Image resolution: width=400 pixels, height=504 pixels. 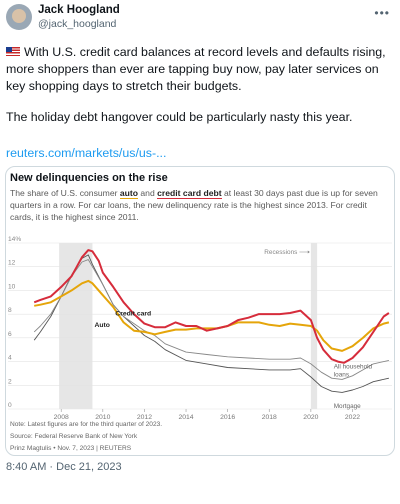 What do you see at coordinates (71, 448) in the screenshot?
I see `chart-credit: Prinz Magtulis • Nov. 7, 2023 | REUTERS` at bounding box center [71, 448].